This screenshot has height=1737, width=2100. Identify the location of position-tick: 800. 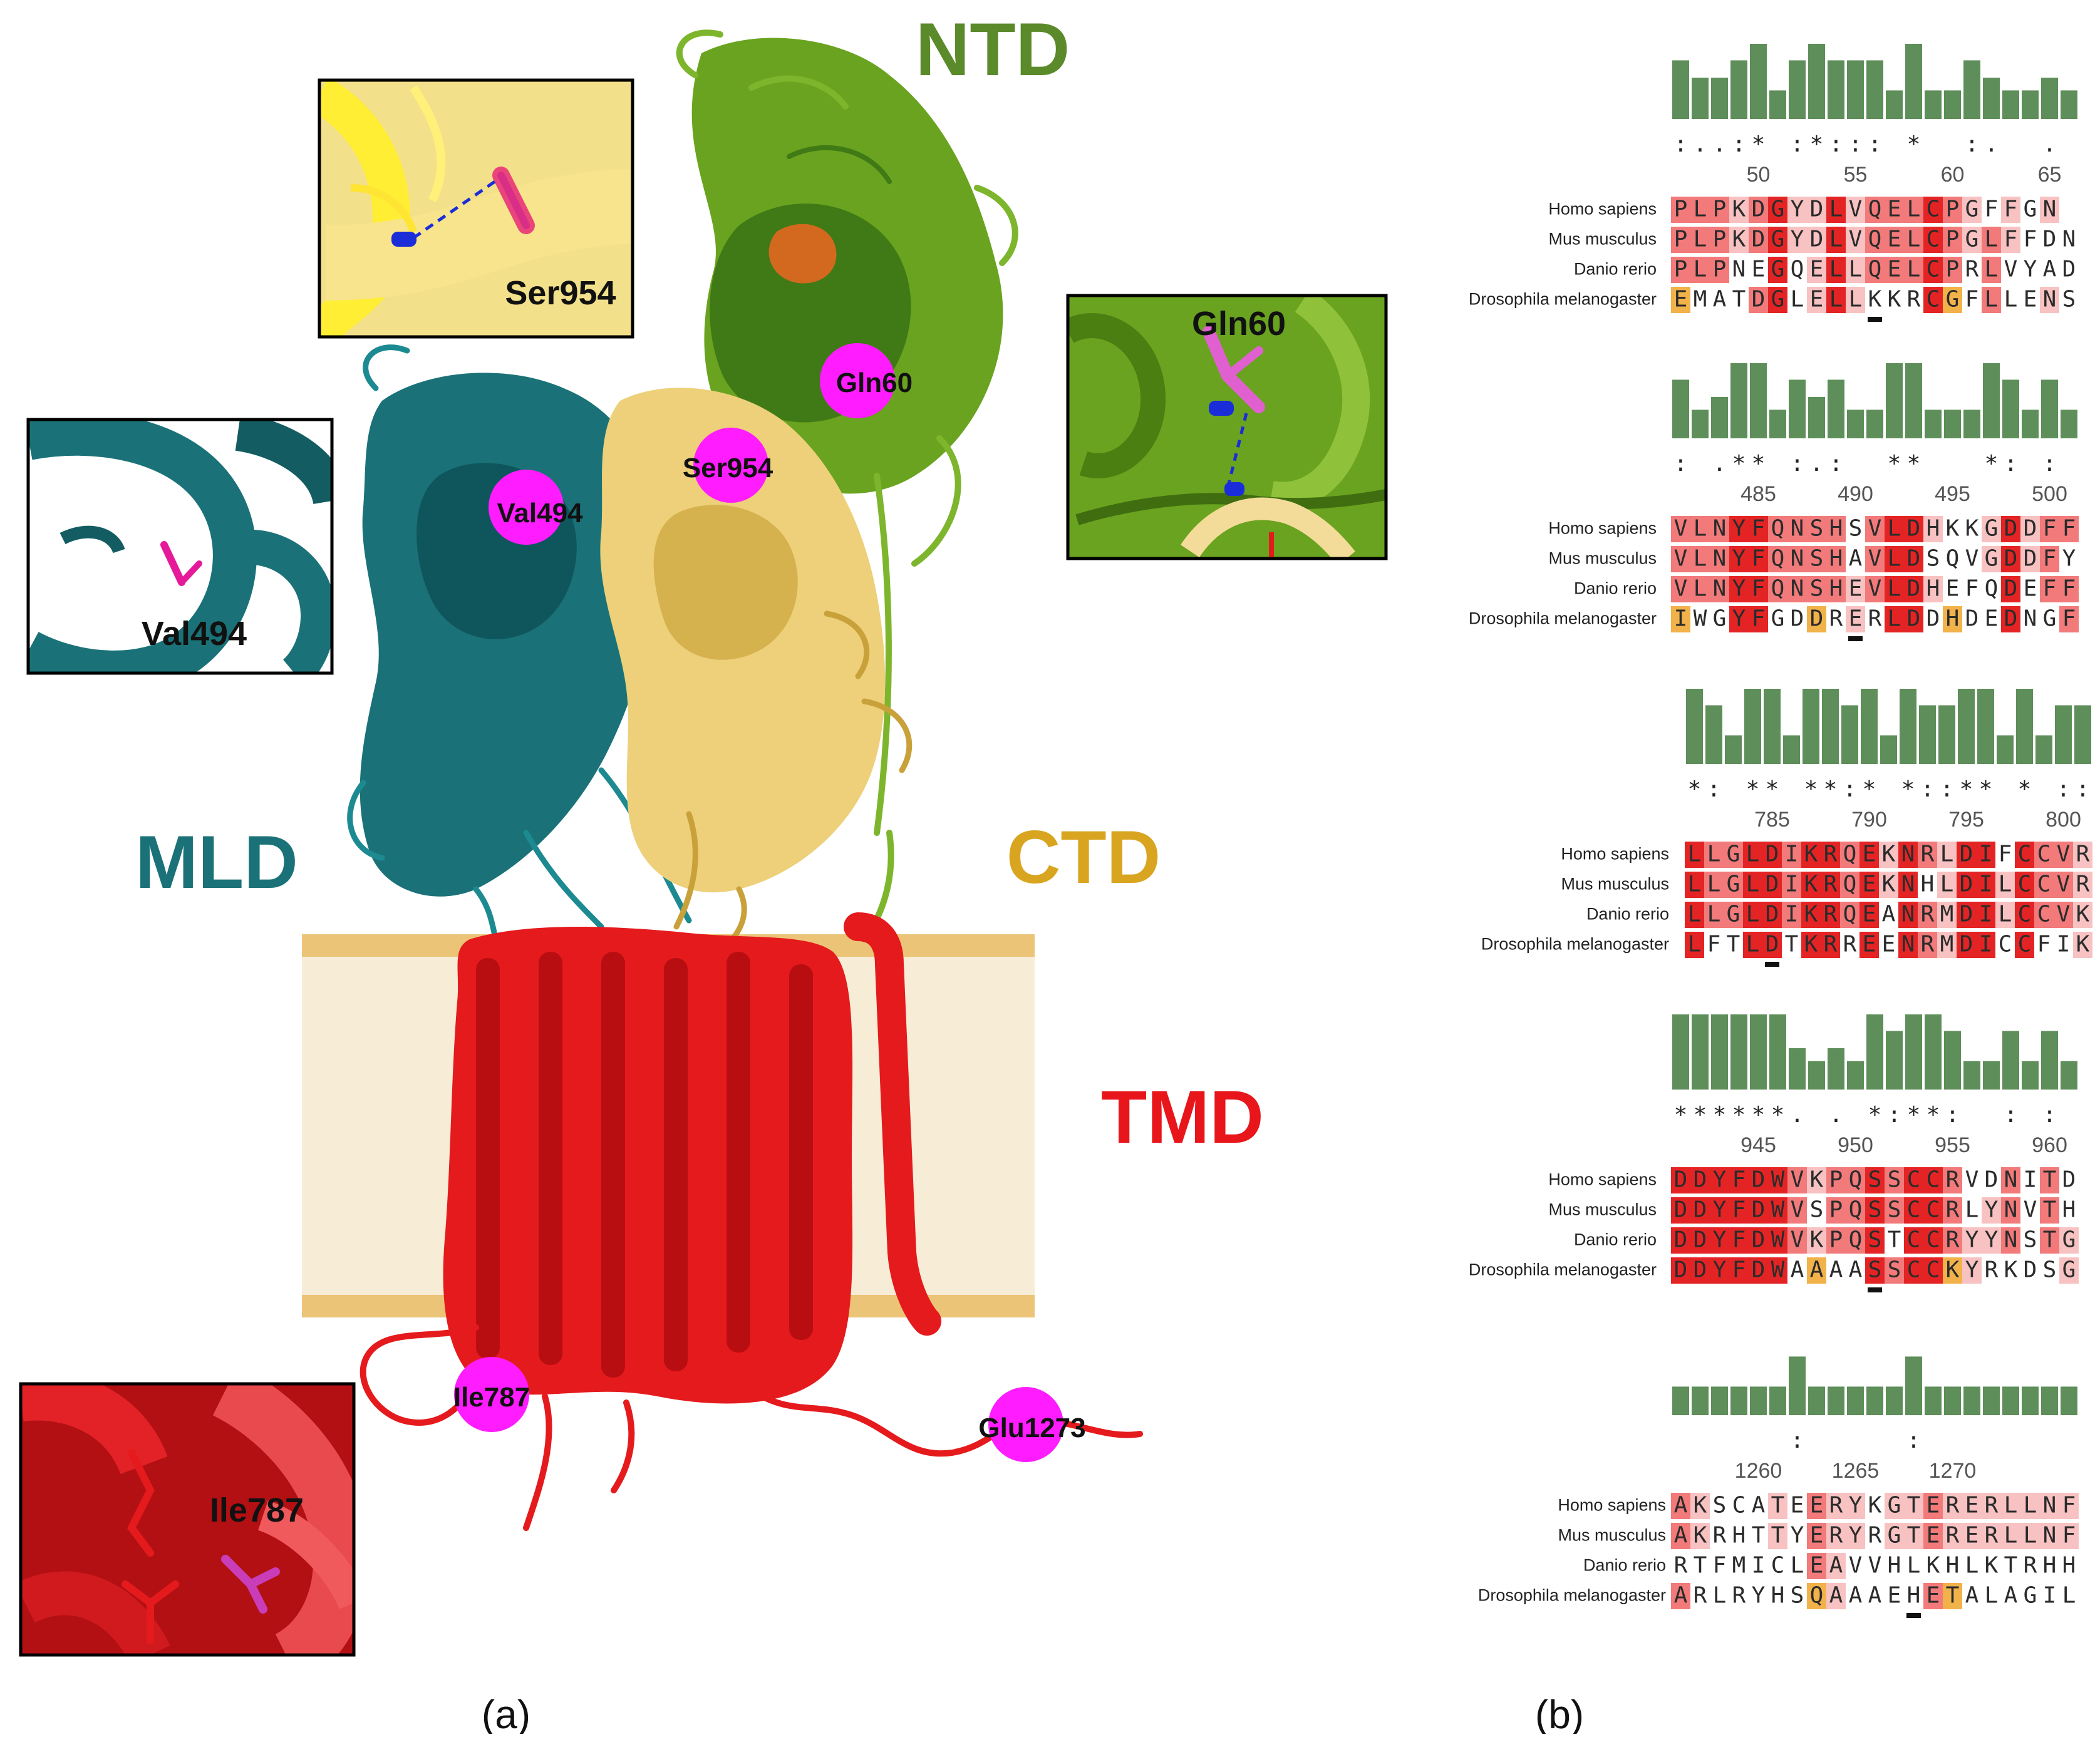
(2063, 820).